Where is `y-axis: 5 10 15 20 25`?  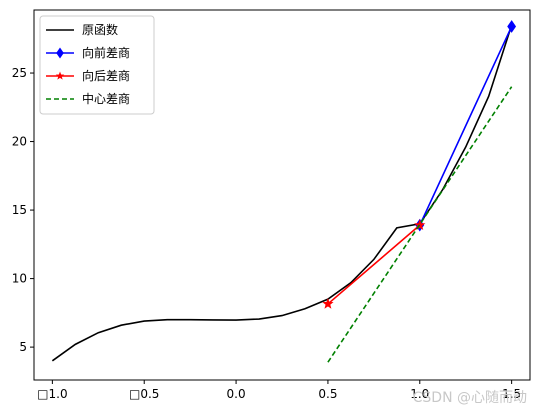
y-axis: 5 10 15 20 25 is located at coordinates (23, 210).